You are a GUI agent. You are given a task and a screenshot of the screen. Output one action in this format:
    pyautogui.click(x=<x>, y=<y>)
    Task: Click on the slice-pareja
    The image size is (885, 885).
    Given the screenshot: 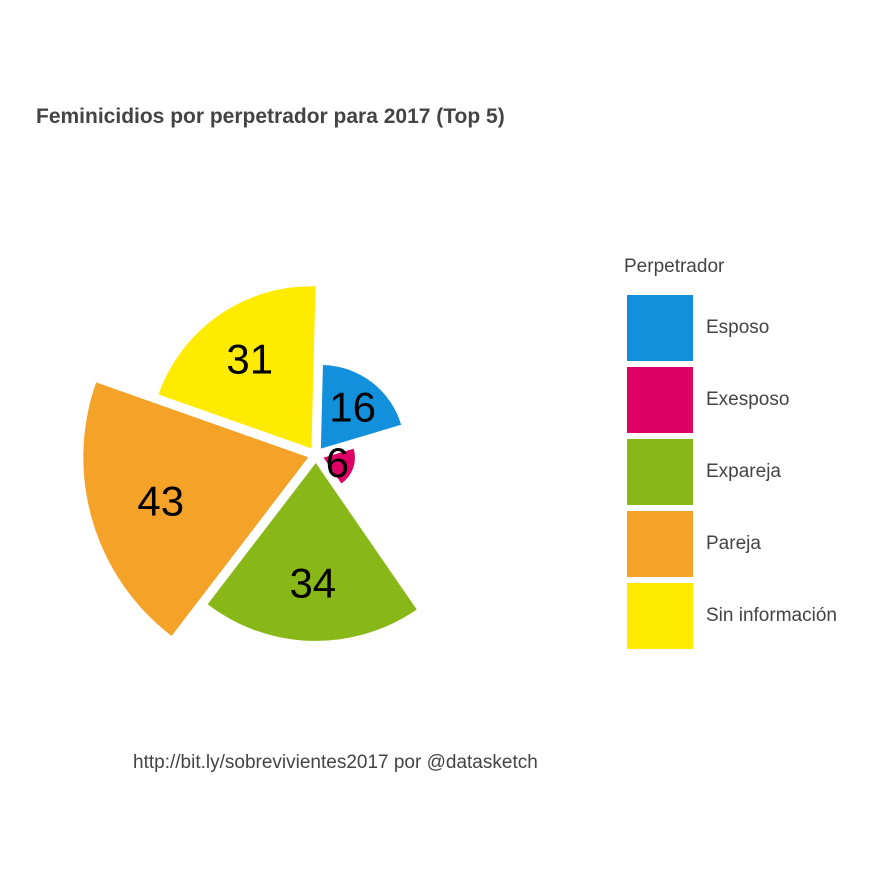 What is the action you would take?
    pyautogui.click(x=196, y=509)
    